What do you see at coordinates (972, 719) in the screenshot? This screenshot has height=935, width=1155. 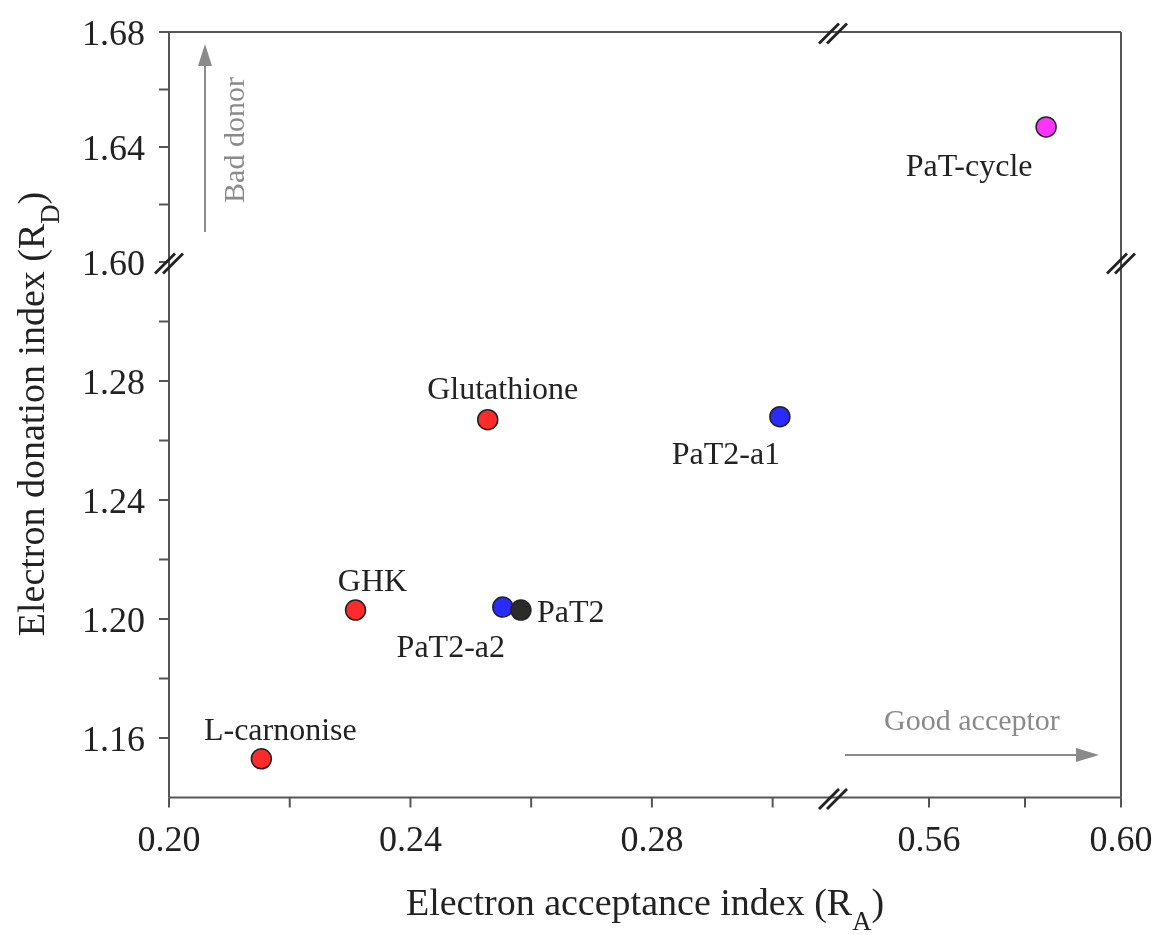 I see `annotation: Good acceptor` at bounding box center [972, 719].